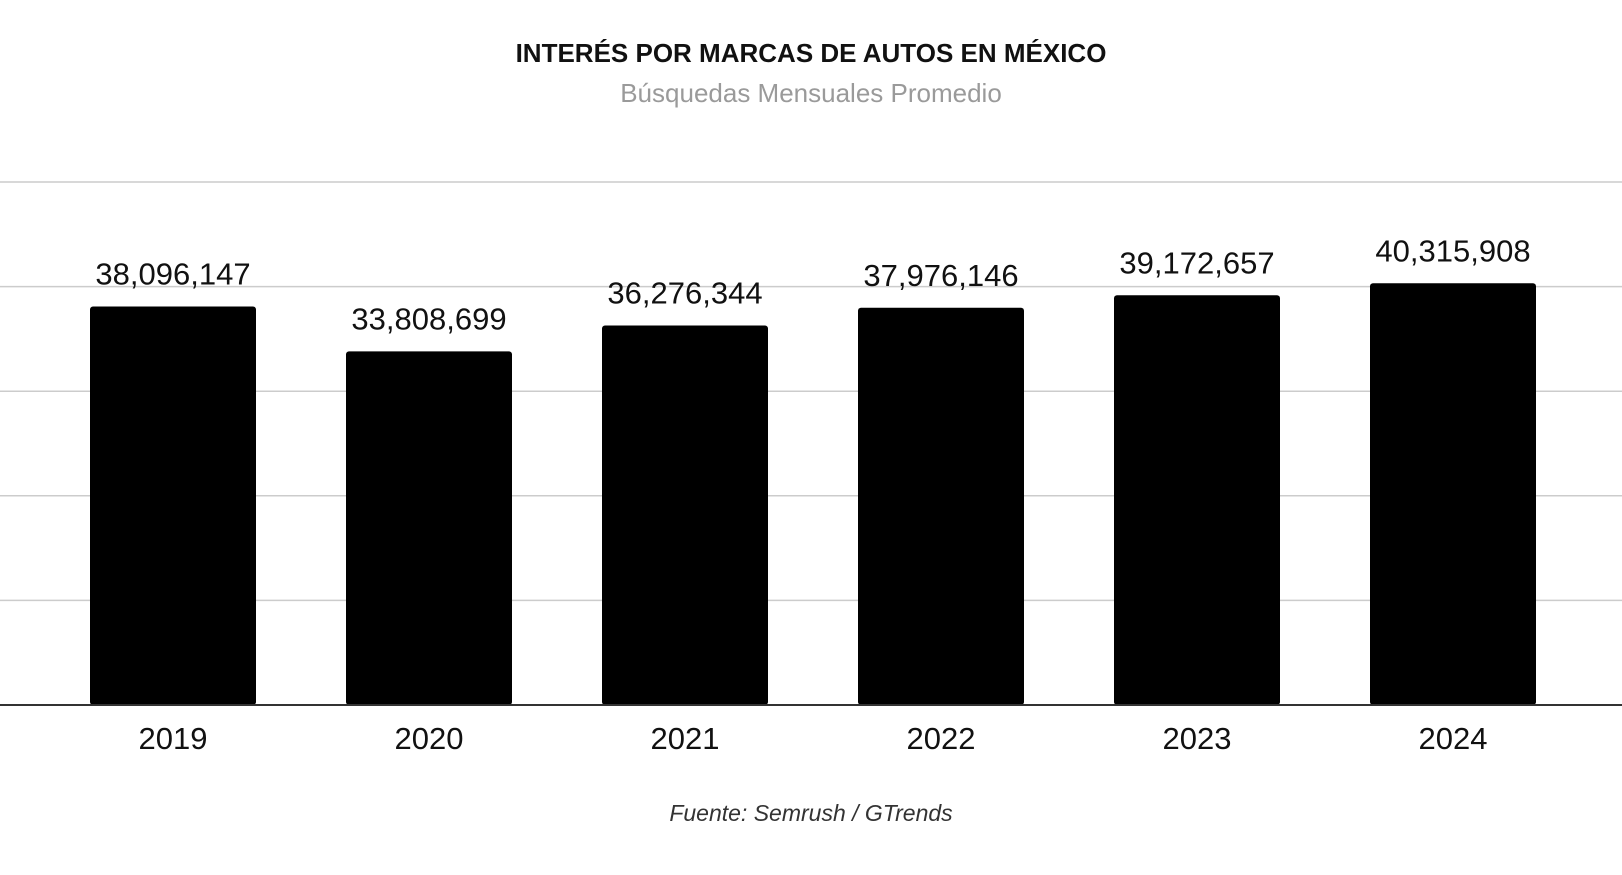 The image size is (1622, 875). I want to click on bar-2023, so click(1197, 500).